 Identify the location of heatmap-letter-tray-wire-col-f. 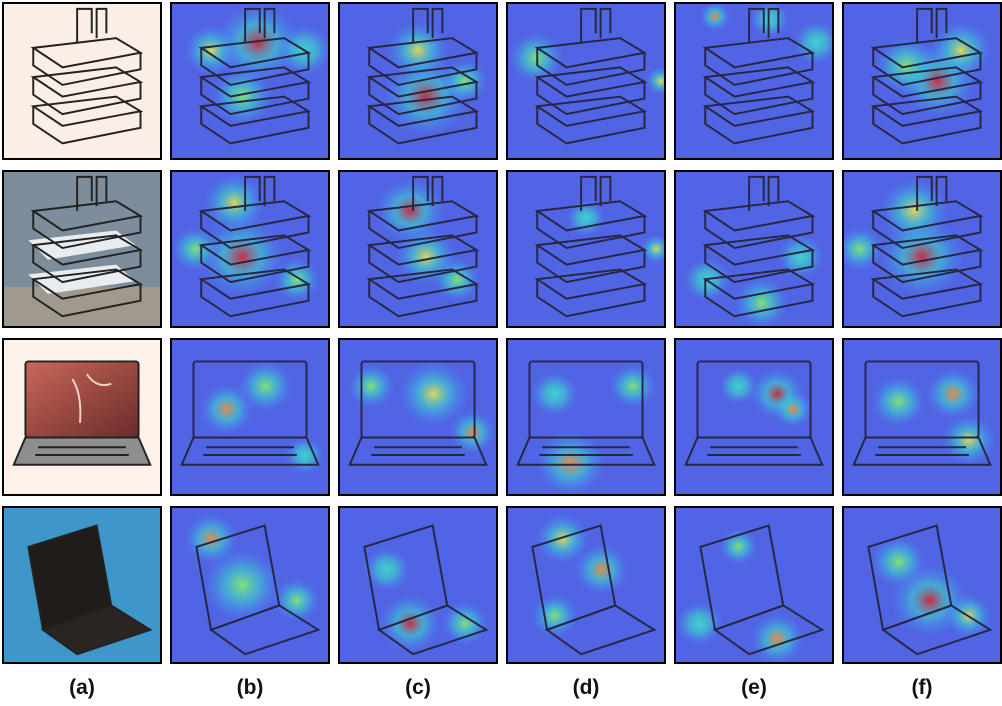
(922, 249).